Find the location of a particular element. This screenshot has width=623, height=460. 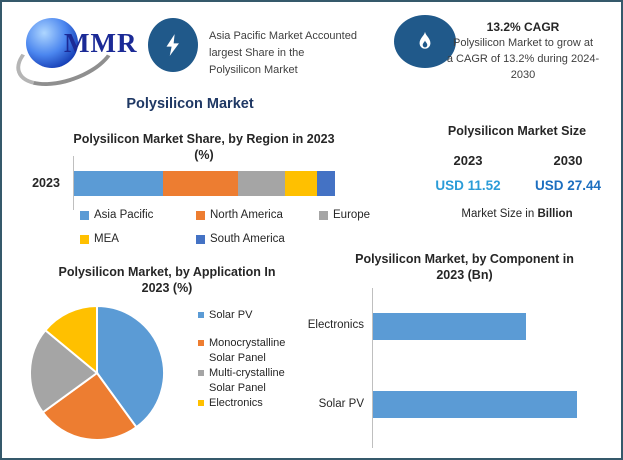

feature1-line1: Asia Pacific Market Accounted is located at coordinates (283, 36).